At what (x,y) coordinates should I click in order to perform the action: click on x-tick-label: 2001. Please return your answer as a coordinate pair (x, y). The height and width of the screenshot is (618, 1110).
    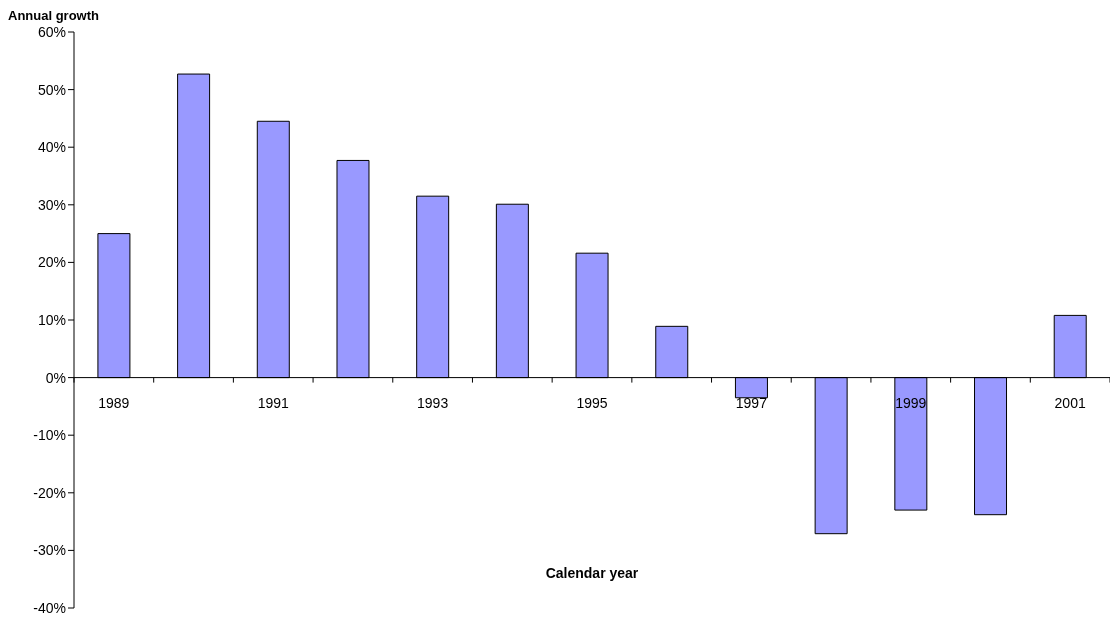
    Looking at the image, I should click on (1070, 402).